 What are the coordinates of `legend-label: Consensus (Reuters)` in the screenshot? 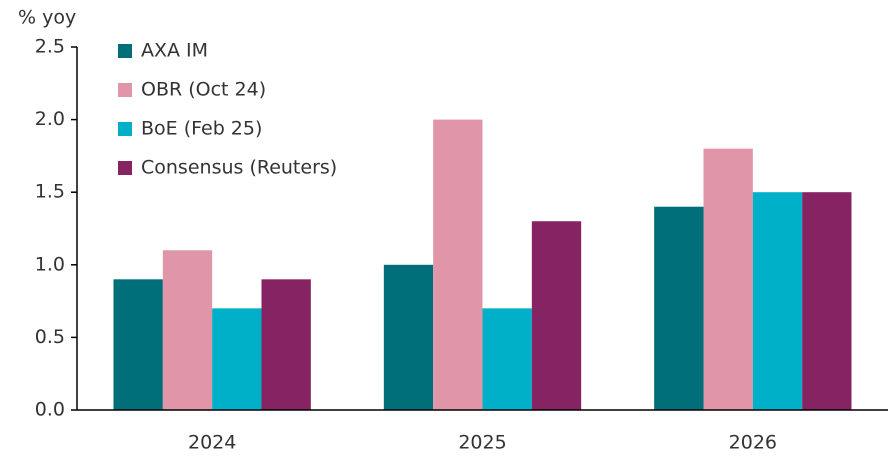 It's located at (239, 168).